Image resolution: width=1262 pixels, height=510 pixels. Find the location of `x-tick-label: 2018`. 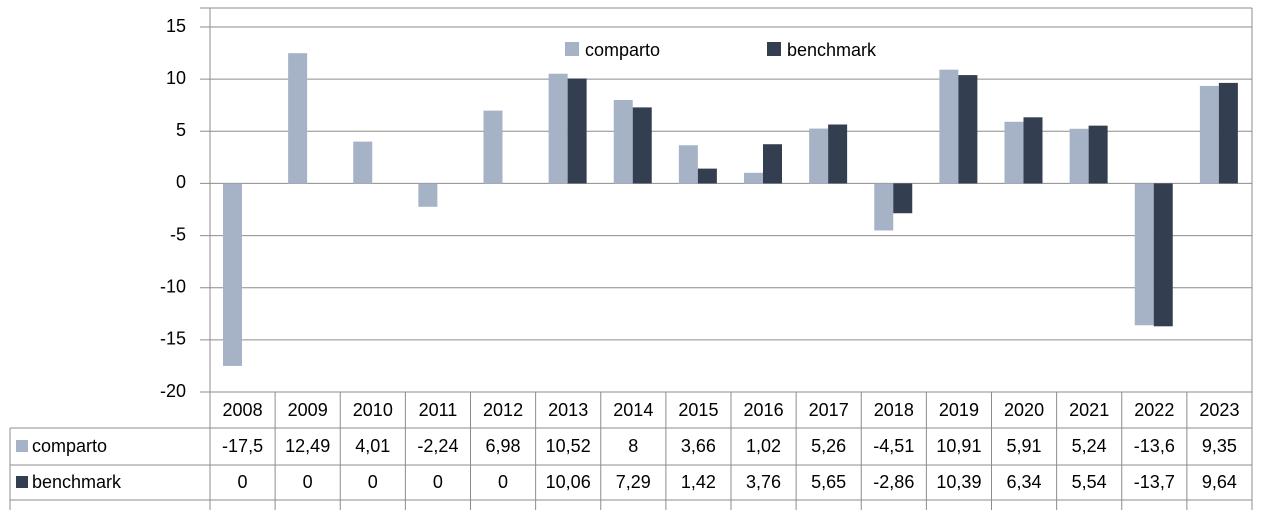

x-tick-label: 2018 is located at coordinates (894, 410).